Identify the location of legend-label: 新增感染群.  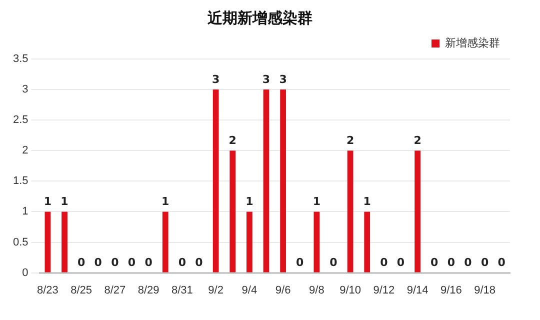
(472, 43).